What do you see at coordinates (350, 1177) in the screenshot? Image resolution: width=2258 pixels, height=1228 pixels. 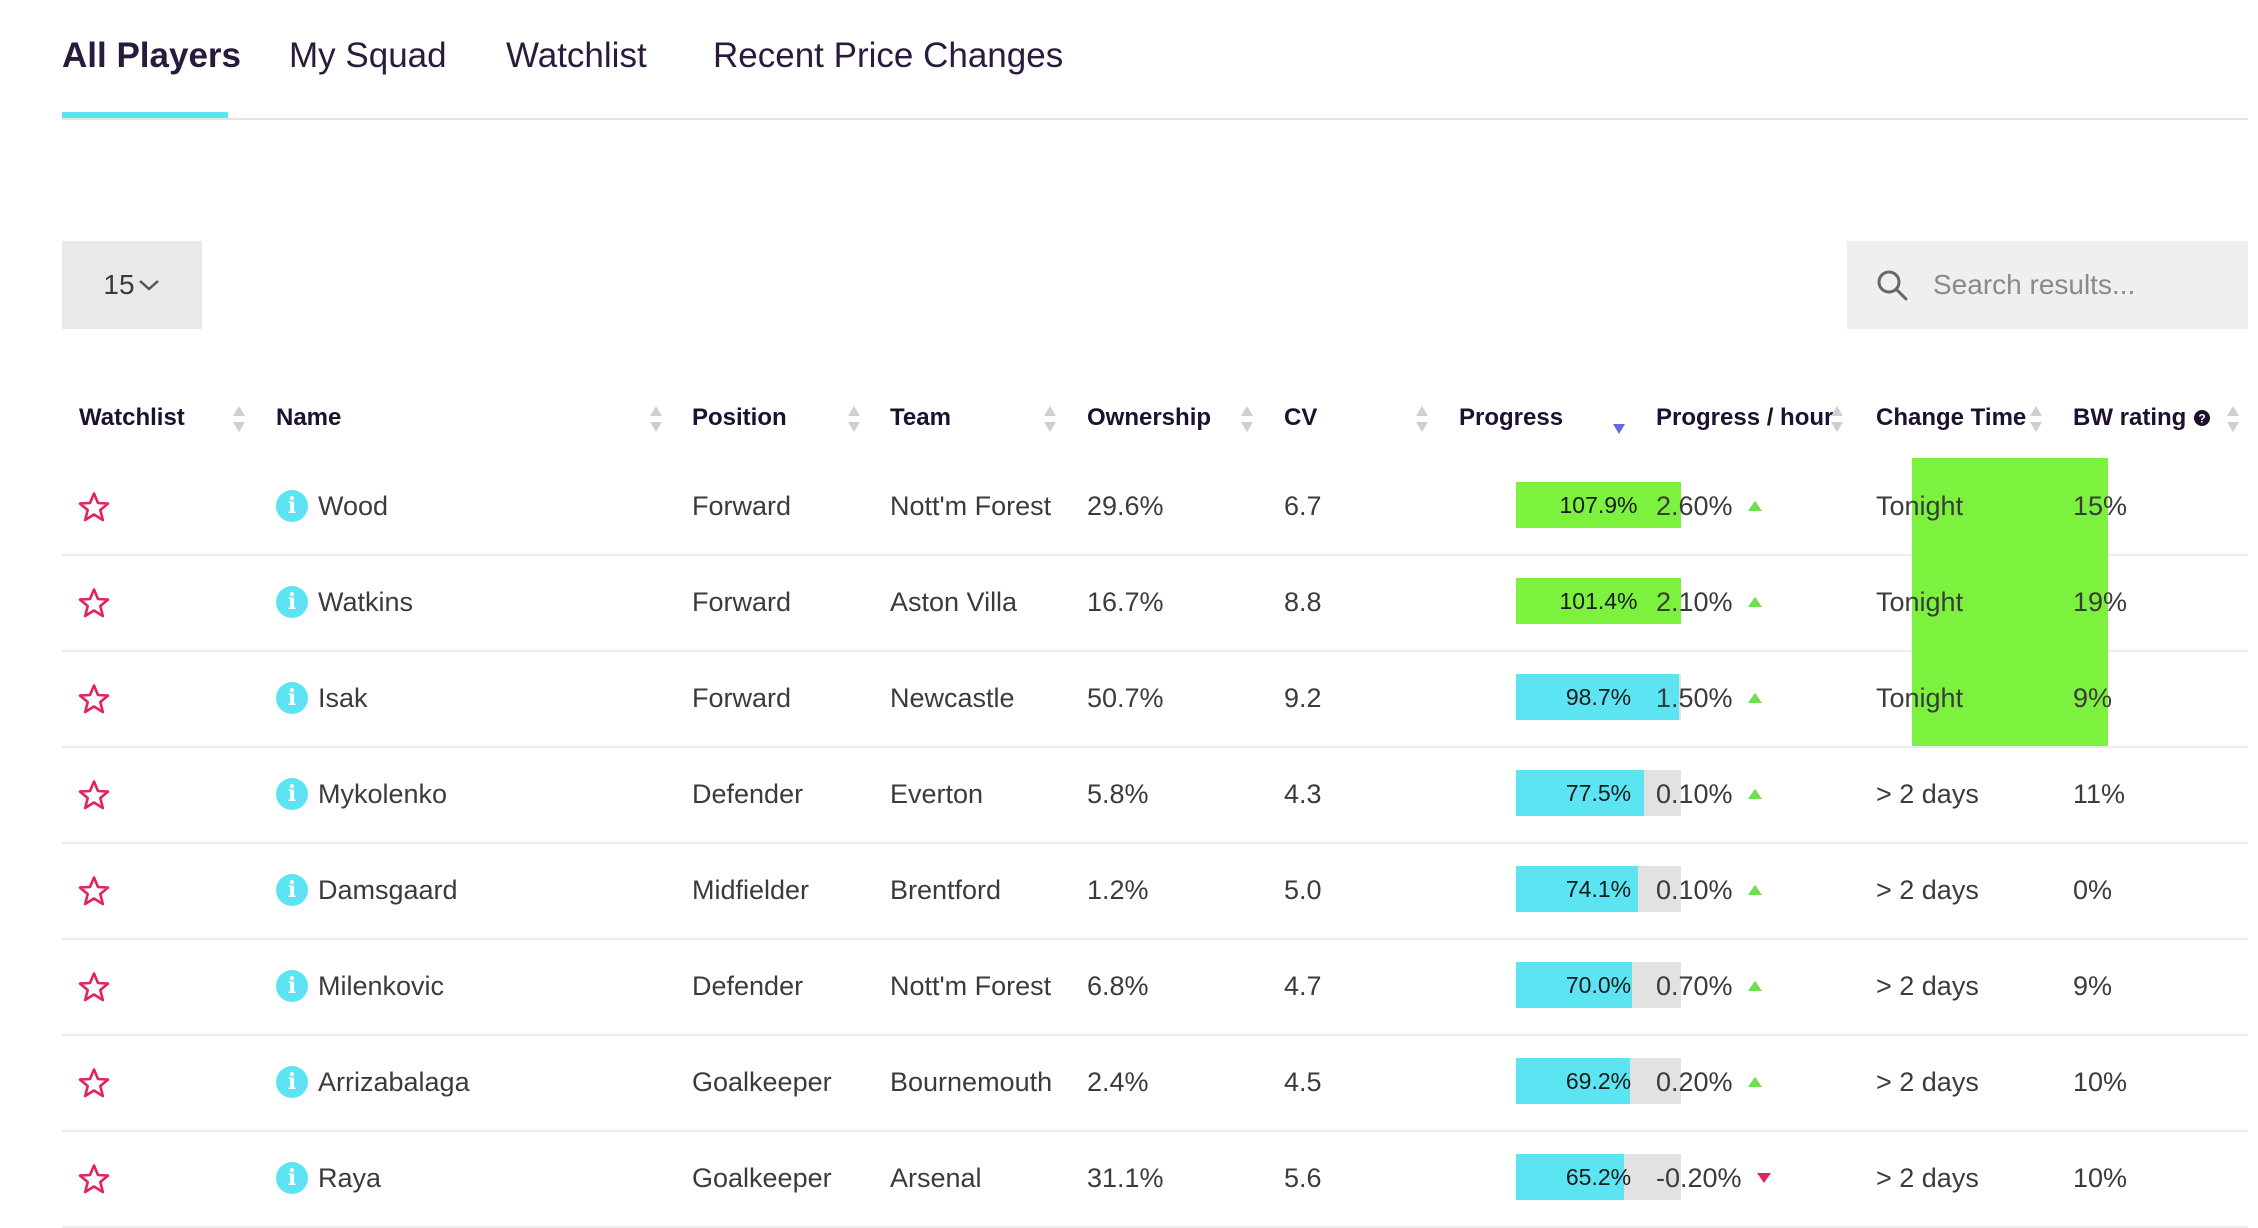 I see `player-name: Raya` at bounding box center [350, 1177].